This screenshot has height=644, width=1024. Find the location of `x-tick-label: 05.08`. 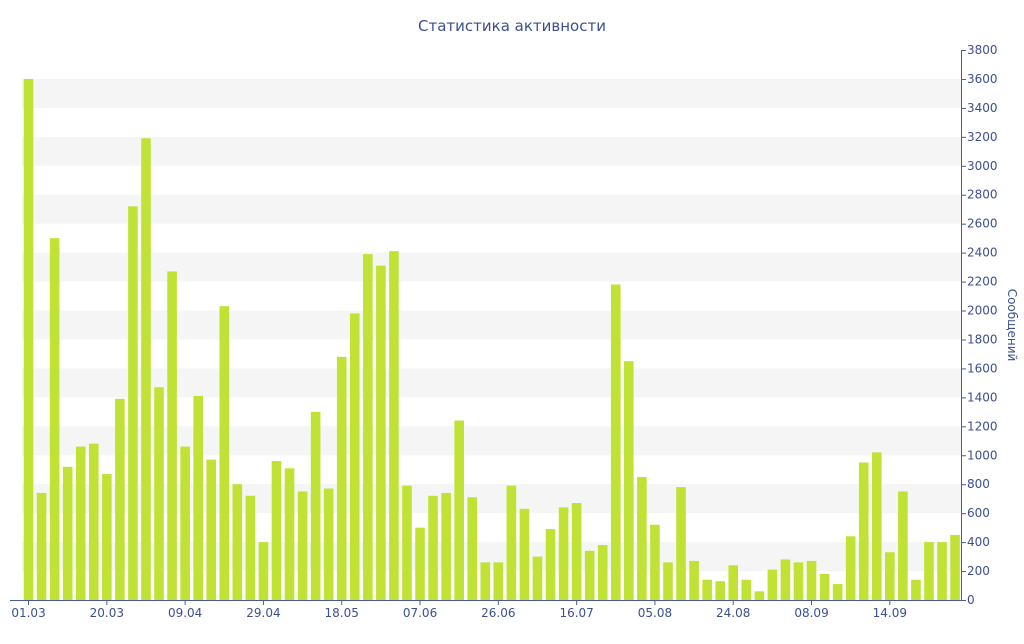

x-tick-label: 05.08 is located at coordinates (655, 613).